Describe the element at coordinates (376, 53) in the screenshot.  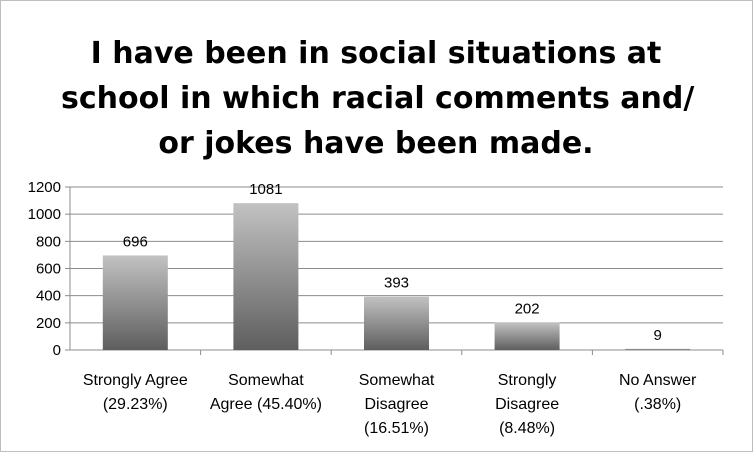
I see `chart-title-line: I have been in social situations at` at that location.